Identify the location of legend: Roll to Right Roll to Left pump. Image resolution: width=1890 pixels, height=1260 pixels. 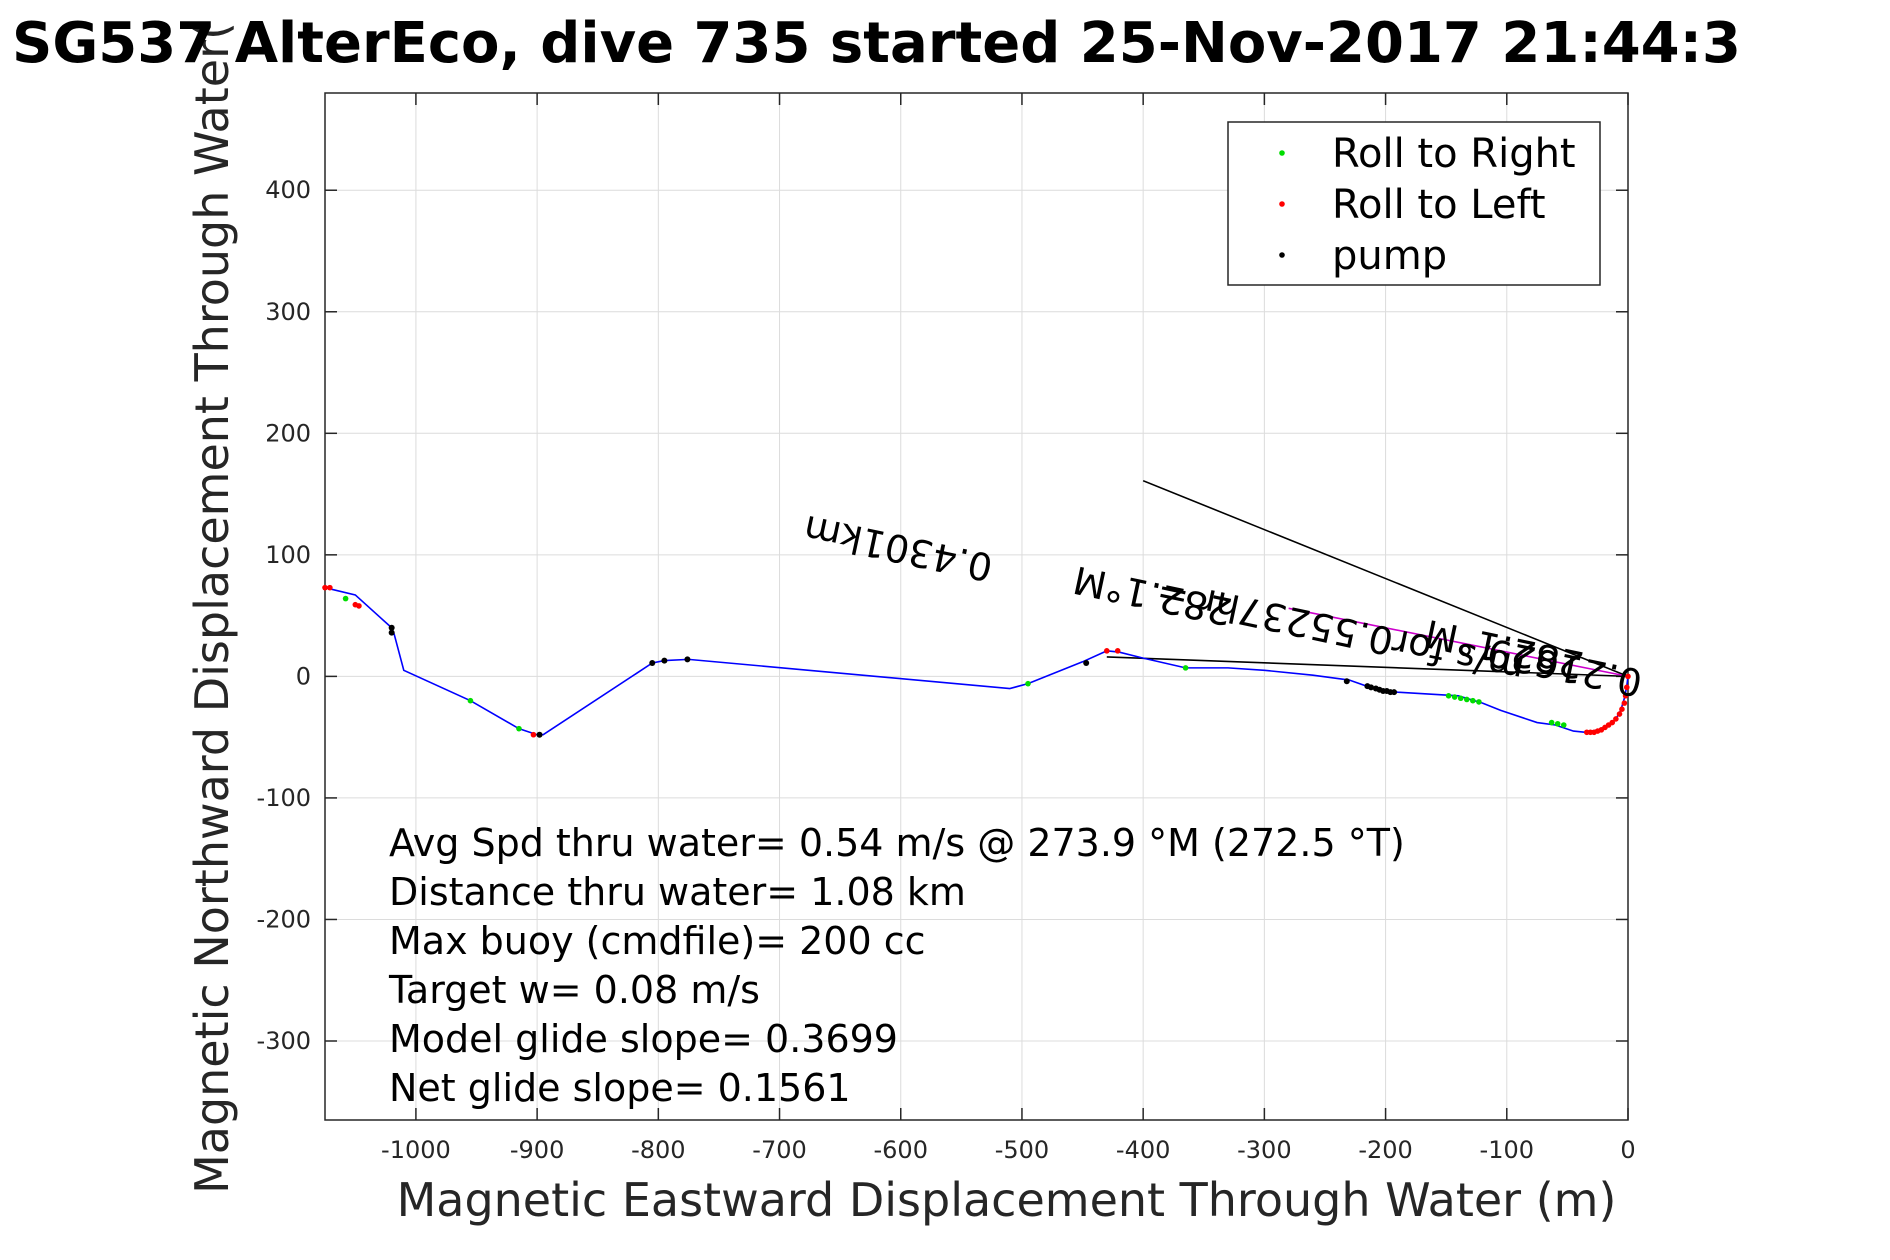
(1414, 203).